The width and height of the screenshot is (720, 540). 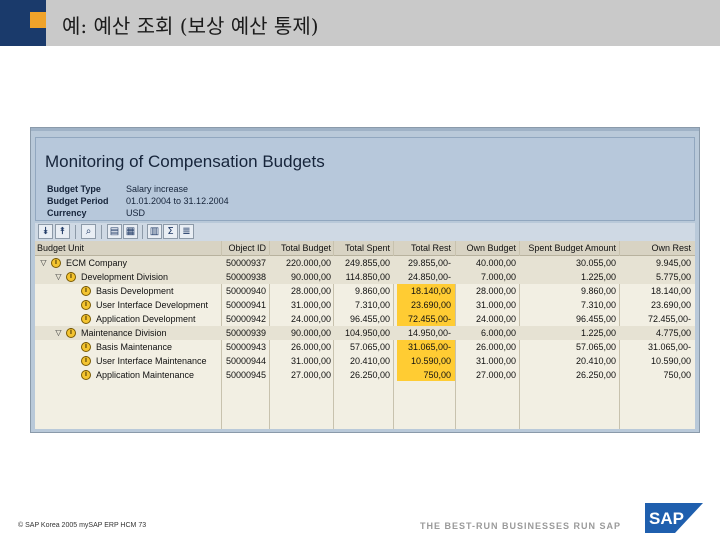 I want to click on budget-period-label: Budget Period, so click(x=78, y=201).